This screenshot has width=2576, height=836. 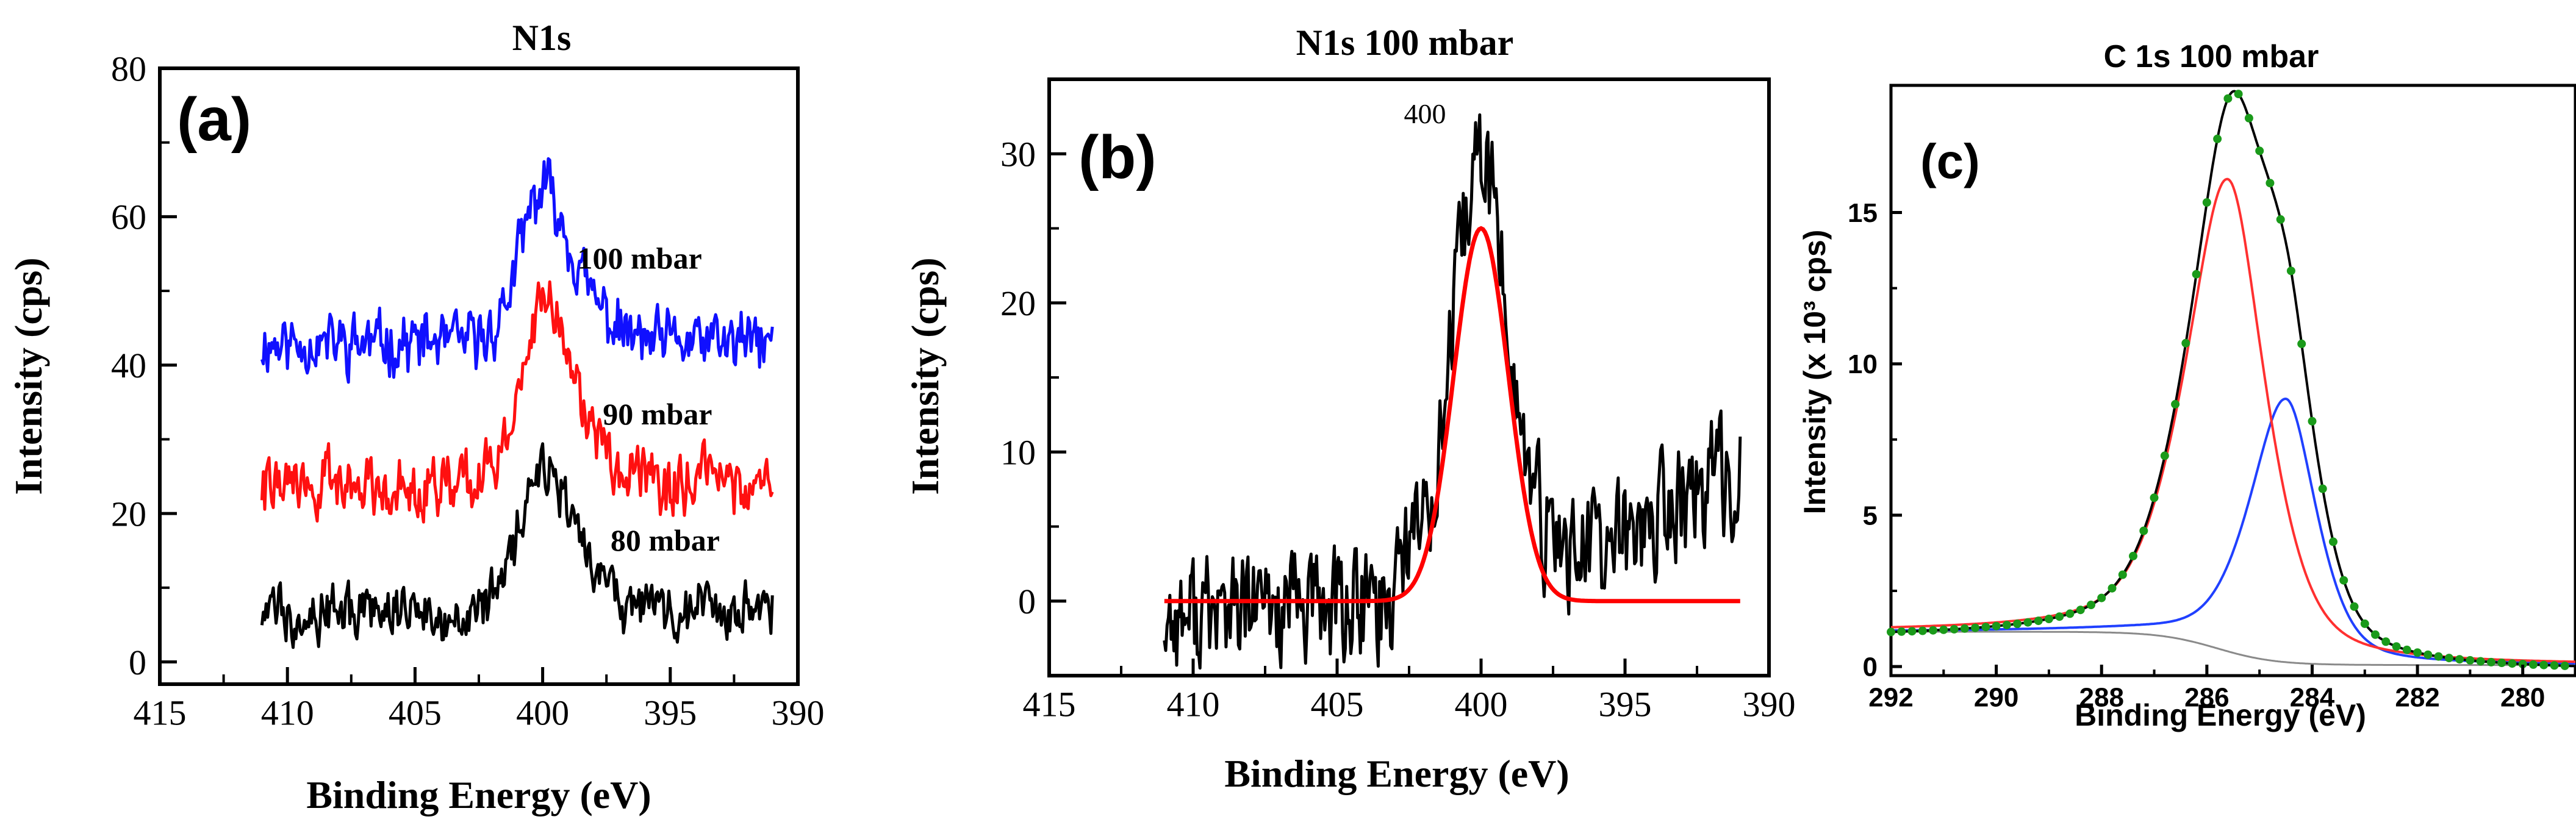 What do you see at coordinates (925, 376) in the screenshot?
I see `panel-b-ylabel: Intensity (cps)` at bounding box center [925, 376].